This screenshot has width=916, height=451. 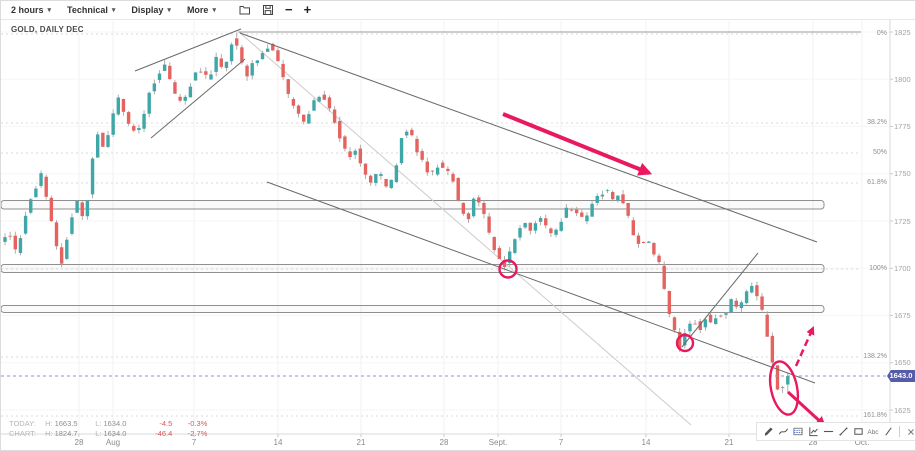 I want to click on price-axis-label: 1650, so click(x=902, y=363).